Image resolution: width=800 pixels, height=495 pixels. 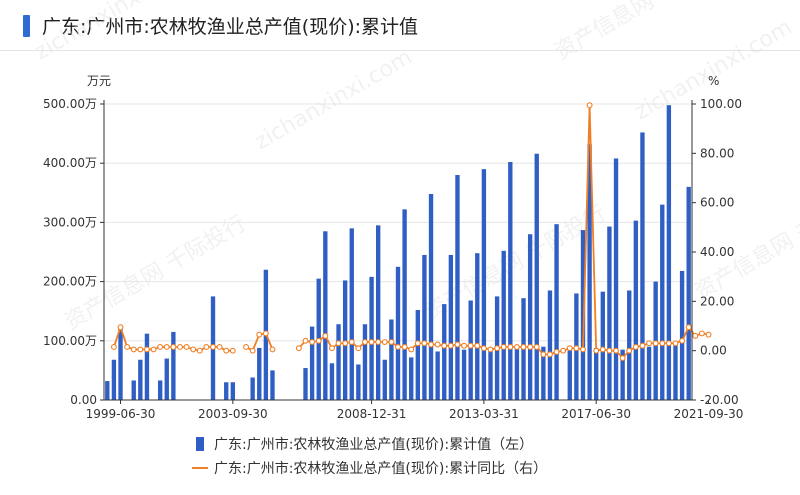 I want to click on left-tick-label: 0.00, so click(x=83, y=400).